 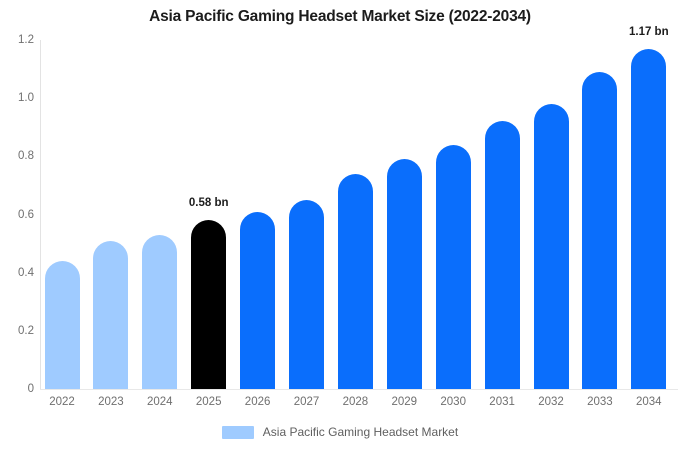 I want to click on y-axis-tick-0-4: 0.4, so click(x=26, y=272).